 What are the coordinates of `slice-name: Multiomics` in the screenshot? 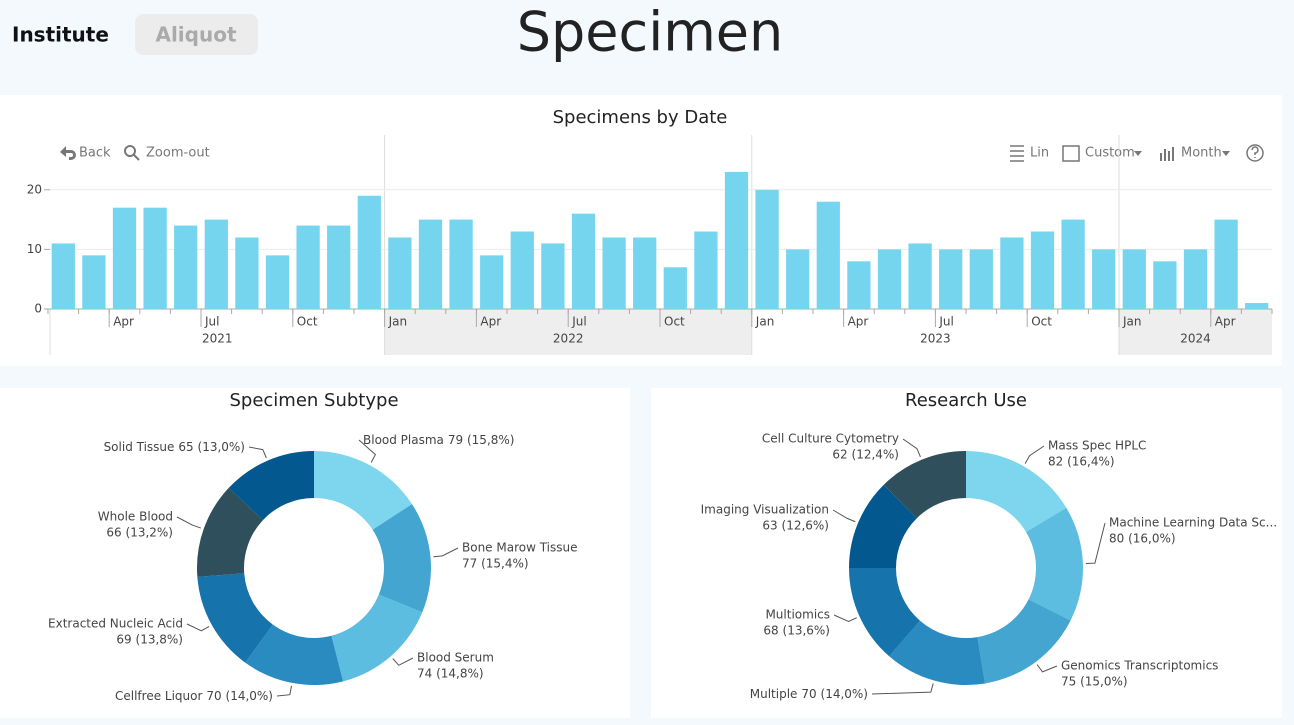 It's located at (797, 615).